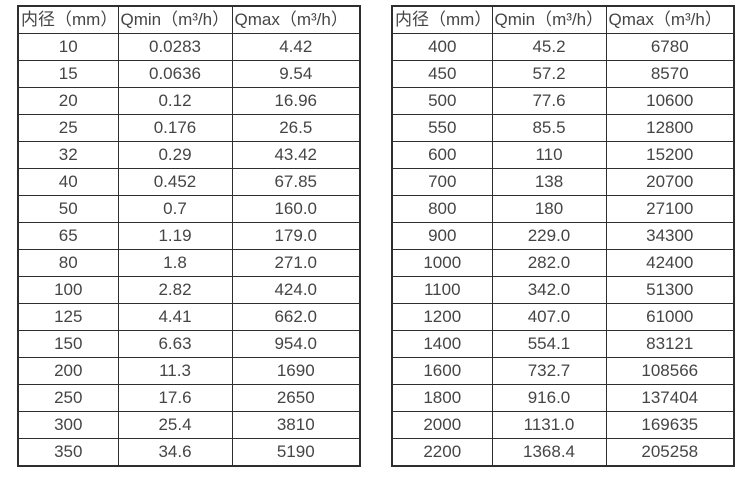 This screenshot has width=750, height=483. I want to click on table-row: 200 11.3 1690, so click(189, 371).